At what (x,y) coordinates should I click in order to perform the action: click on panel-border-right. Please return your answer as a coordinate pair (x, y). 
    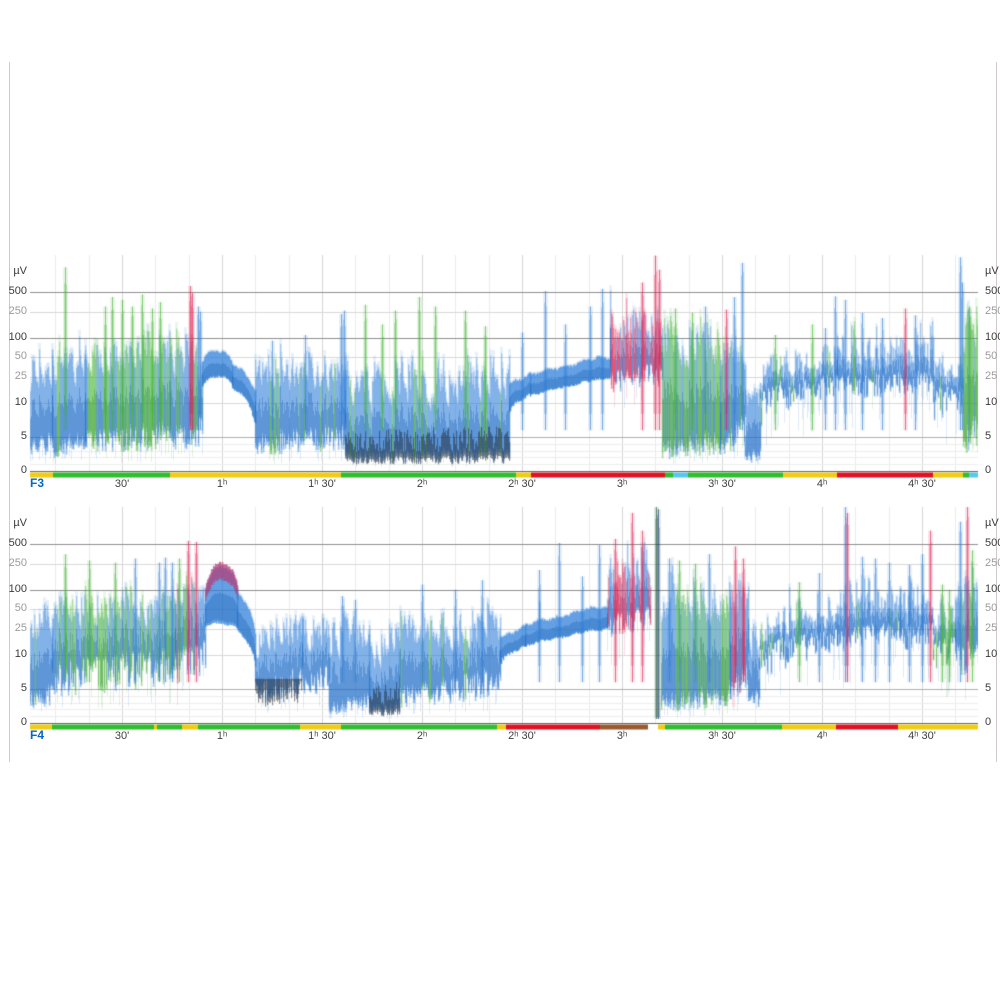
    Looking at the image, I should click on (996, 412).